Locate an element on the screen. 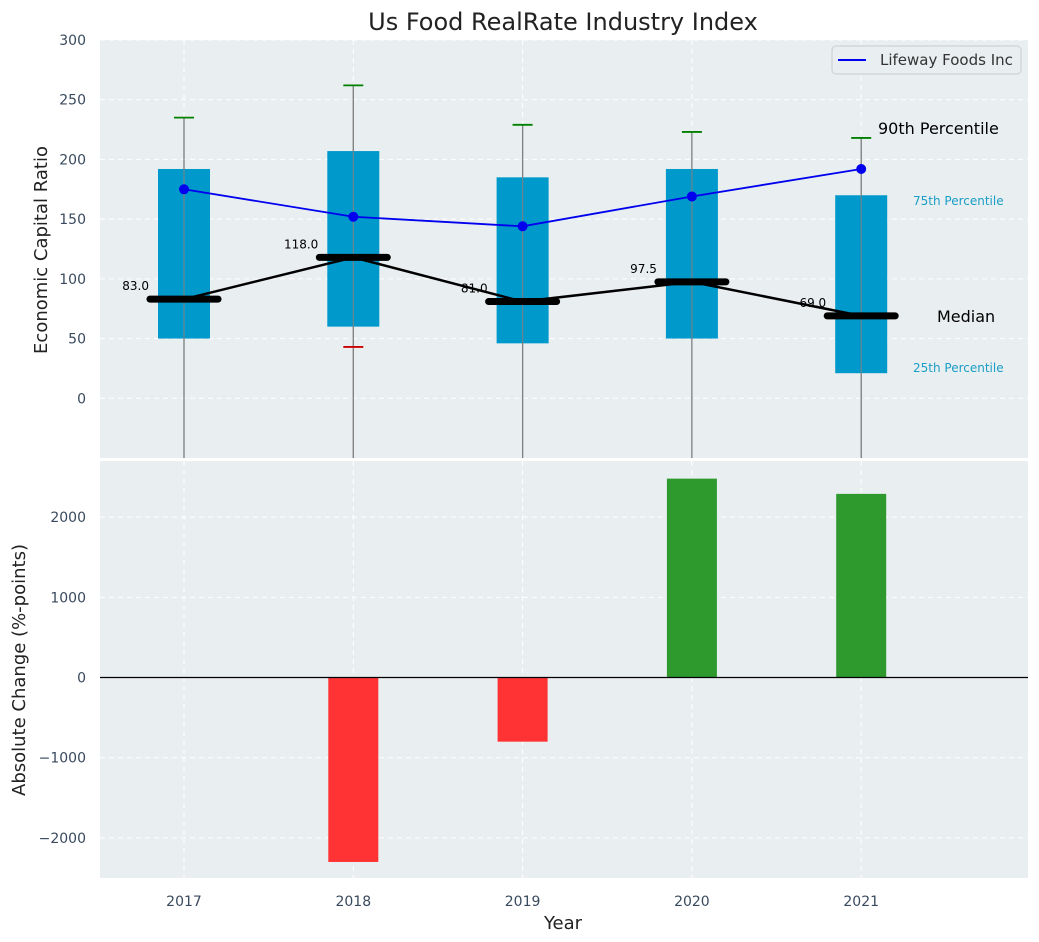  bottom-y-tick-label: −1000 is located at coordinates (62, 759).